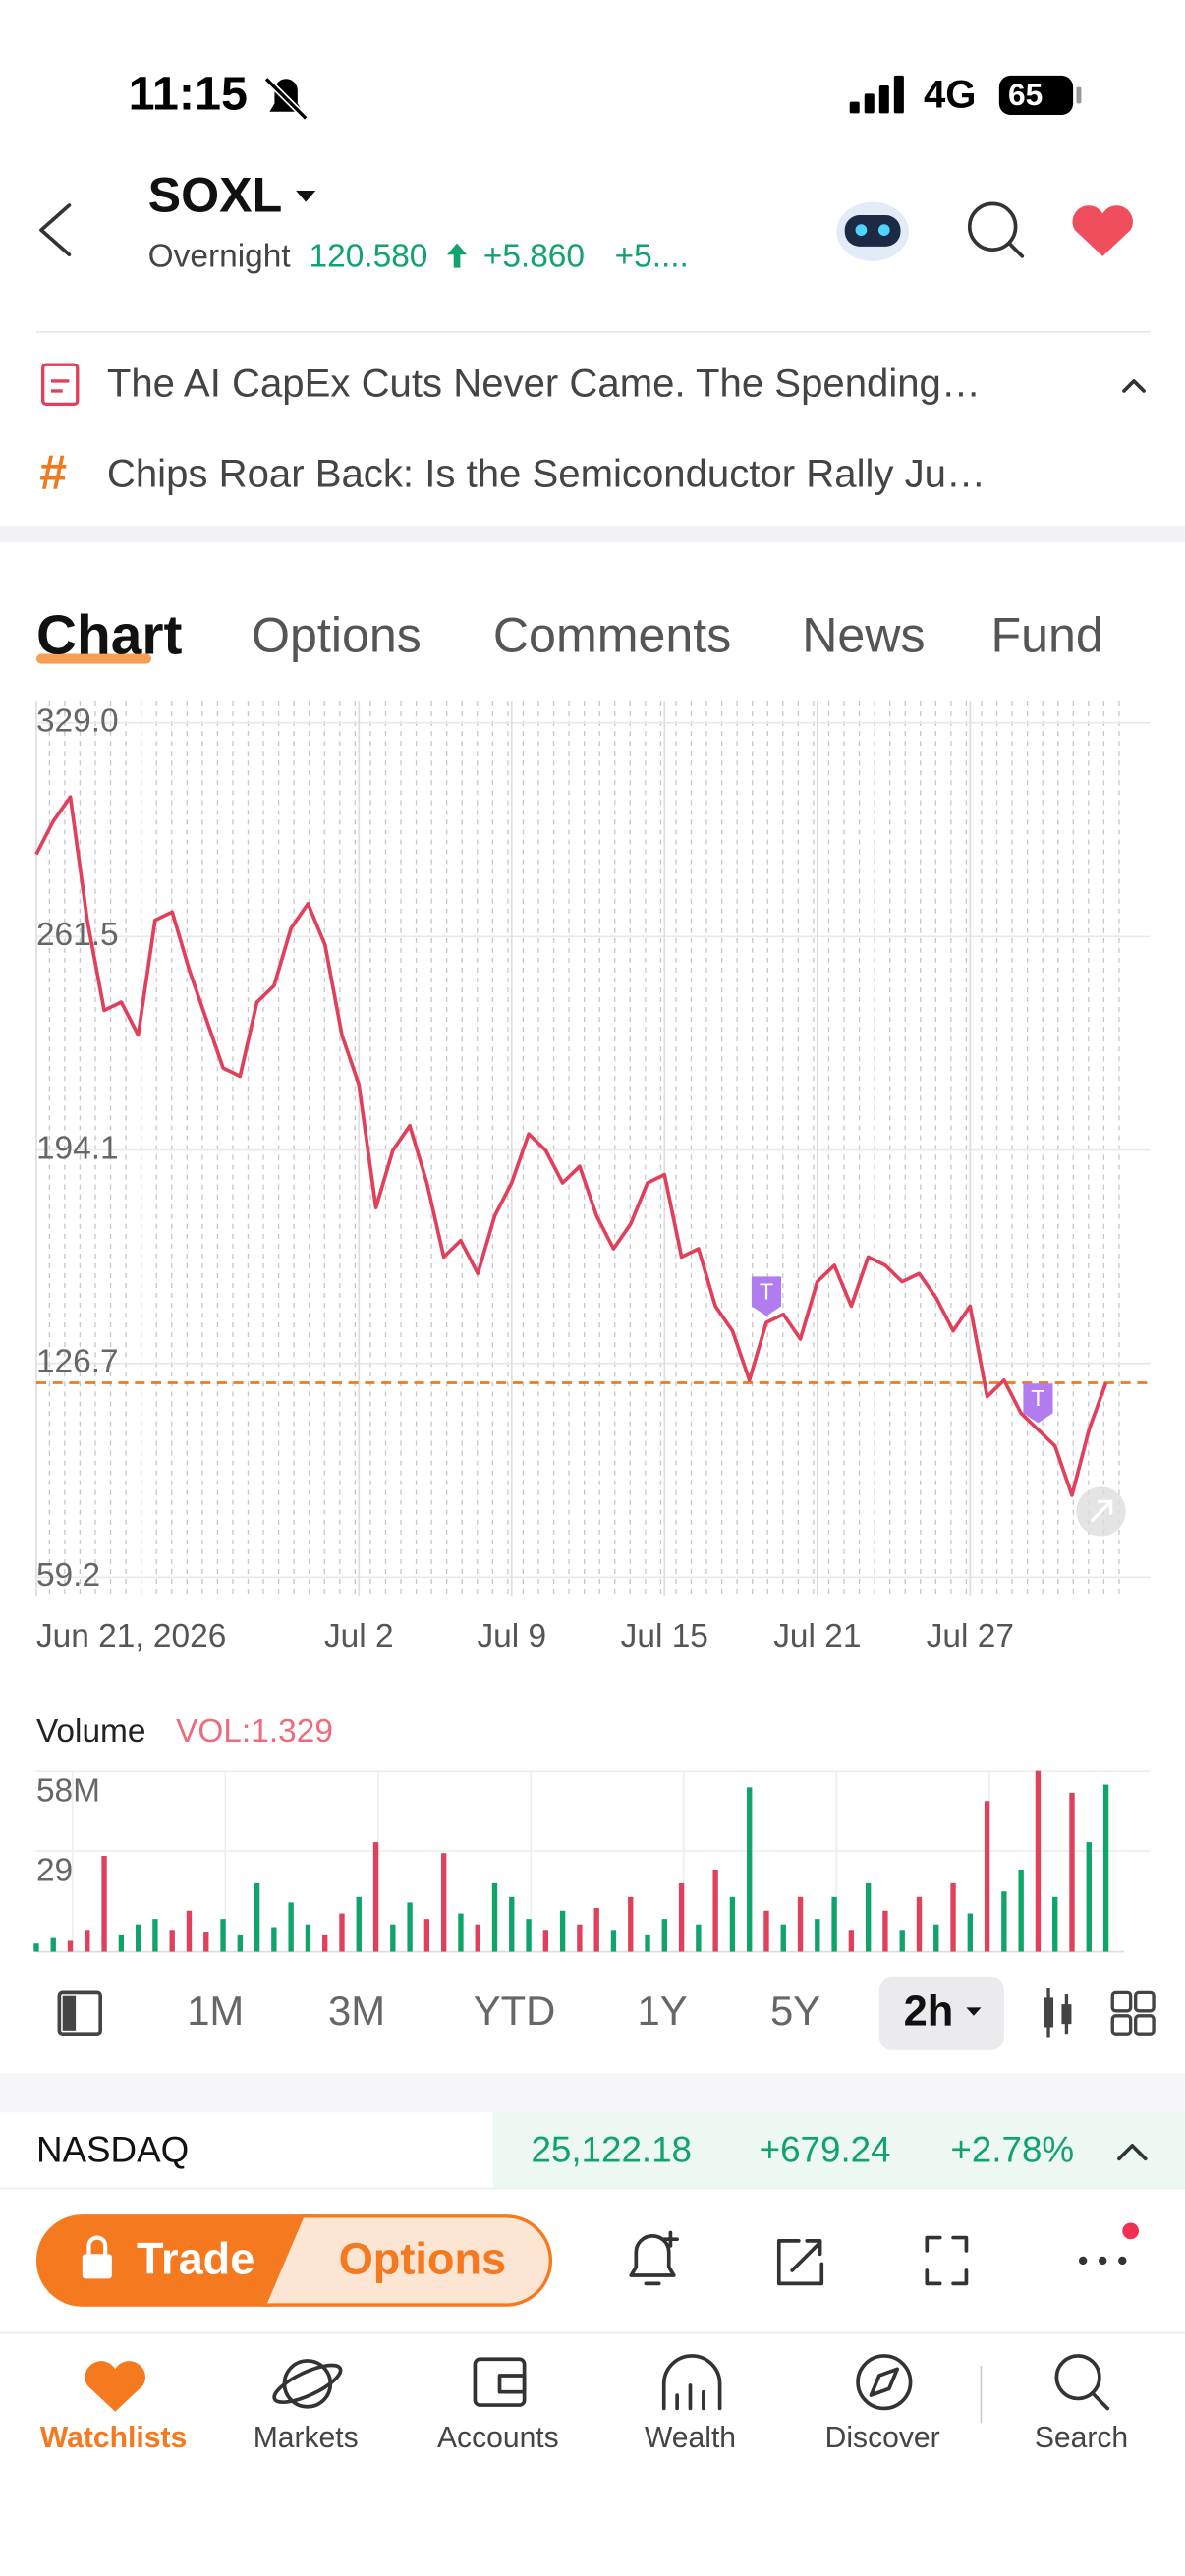 This screenshot has height=2576, width=1185. What do you see at coordinates (592, 534) in the screenshot?
I see `section-gap` at bounding box center [592, 534].